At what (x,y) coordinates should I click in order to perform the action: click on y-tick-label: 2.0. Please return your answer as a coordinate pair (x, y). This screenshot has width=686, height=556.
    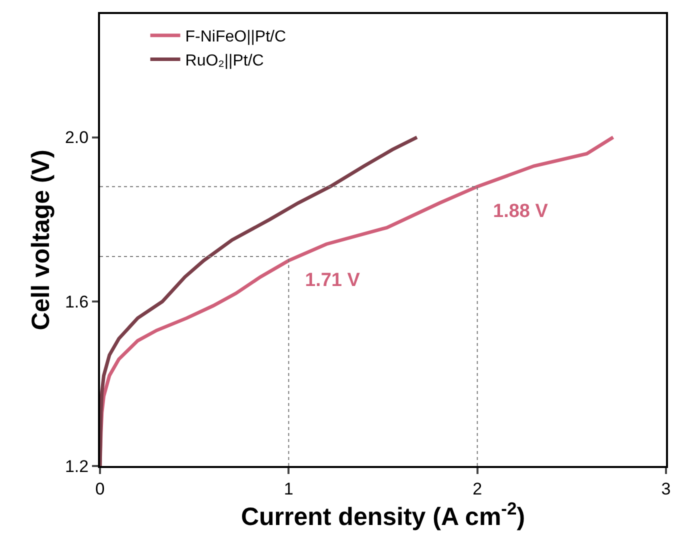
    Looking at the image, I should click on (76, 138).